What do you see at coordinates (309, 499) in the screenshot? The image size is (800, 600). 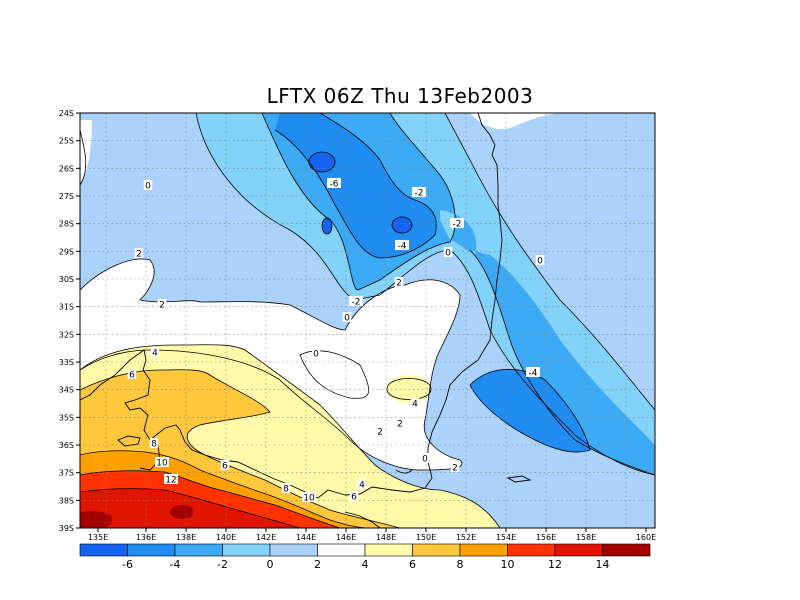 I see `contour-label: 10` at bounding box center [309, 499].